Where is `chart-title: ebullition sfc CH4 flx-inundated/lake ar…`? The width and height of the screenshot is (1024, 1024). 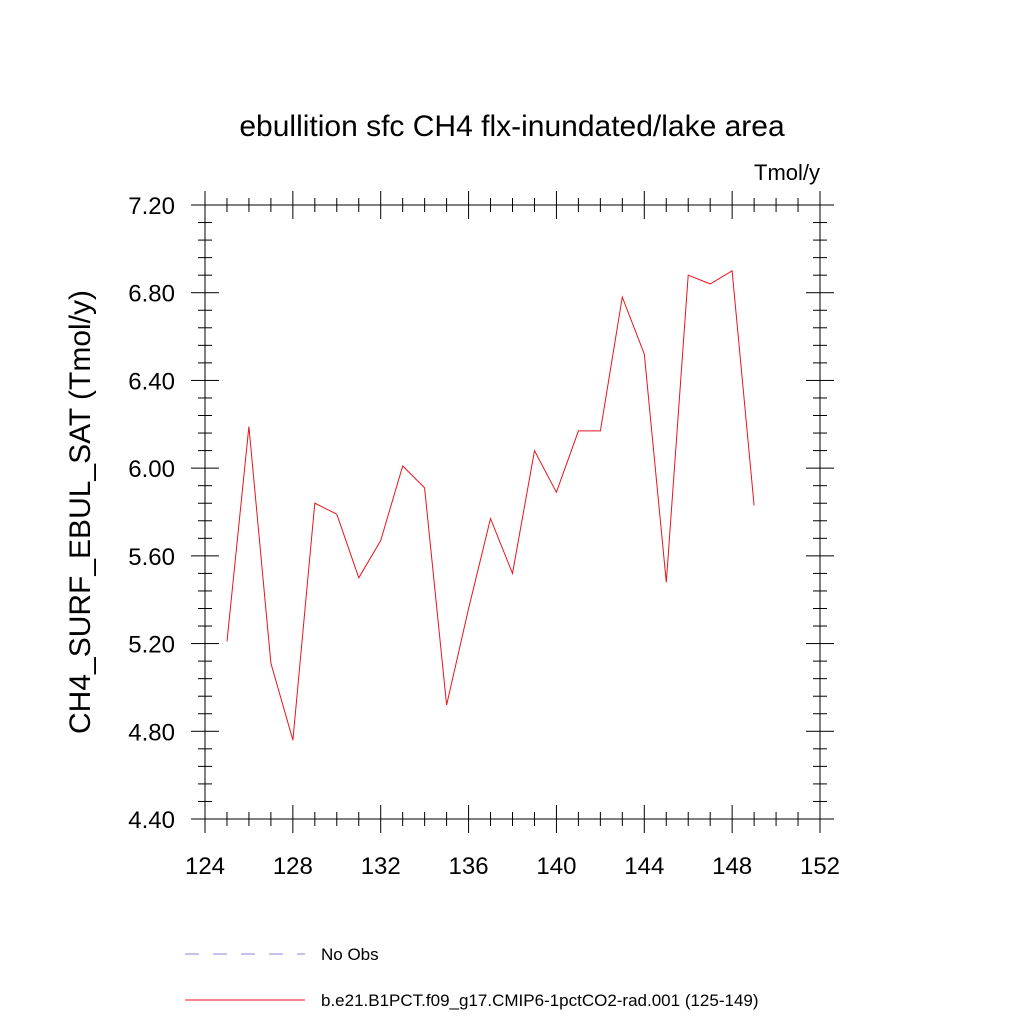 chart-title: ebullition sfc CH4 flx-inundated/lake ar… is located at coordinates (512, 126).